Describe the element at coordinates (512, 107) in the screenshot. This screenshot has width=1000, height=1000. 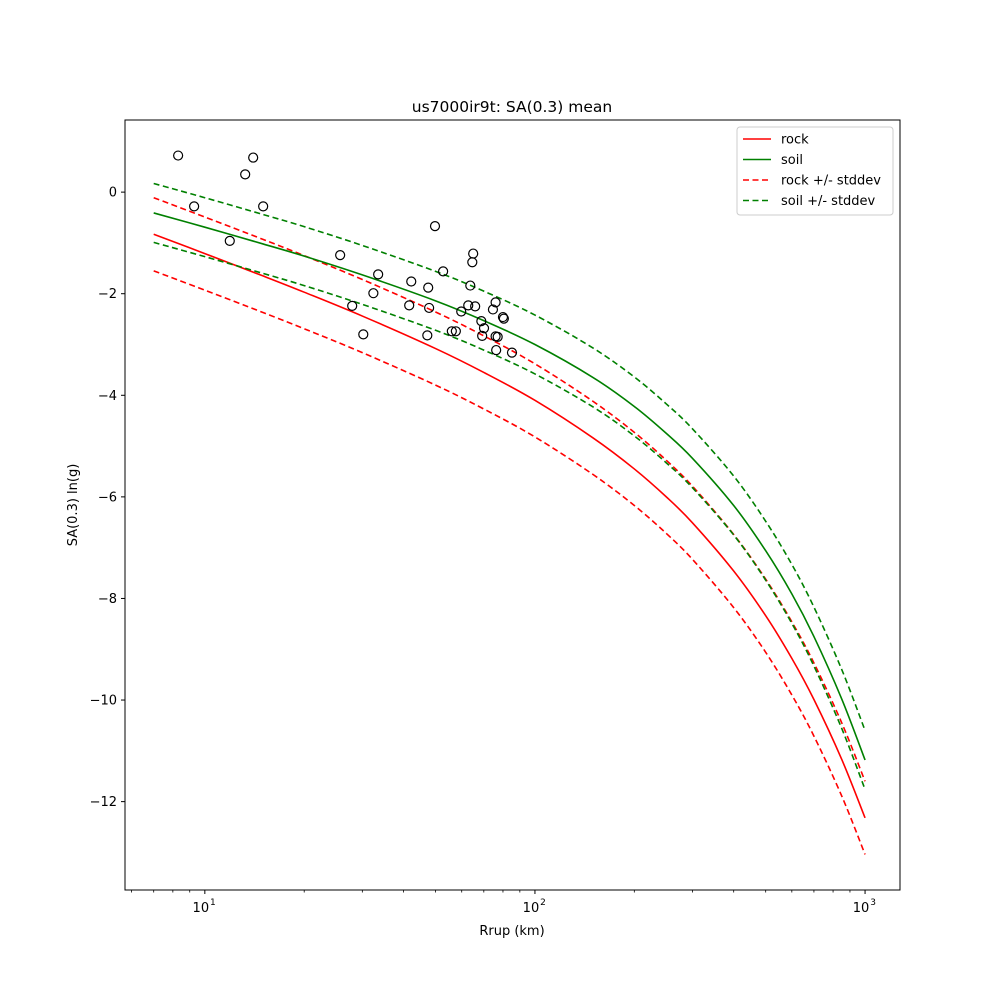
I see `chart-title: us7000ir9t: SA(0.3) mean` at that location.